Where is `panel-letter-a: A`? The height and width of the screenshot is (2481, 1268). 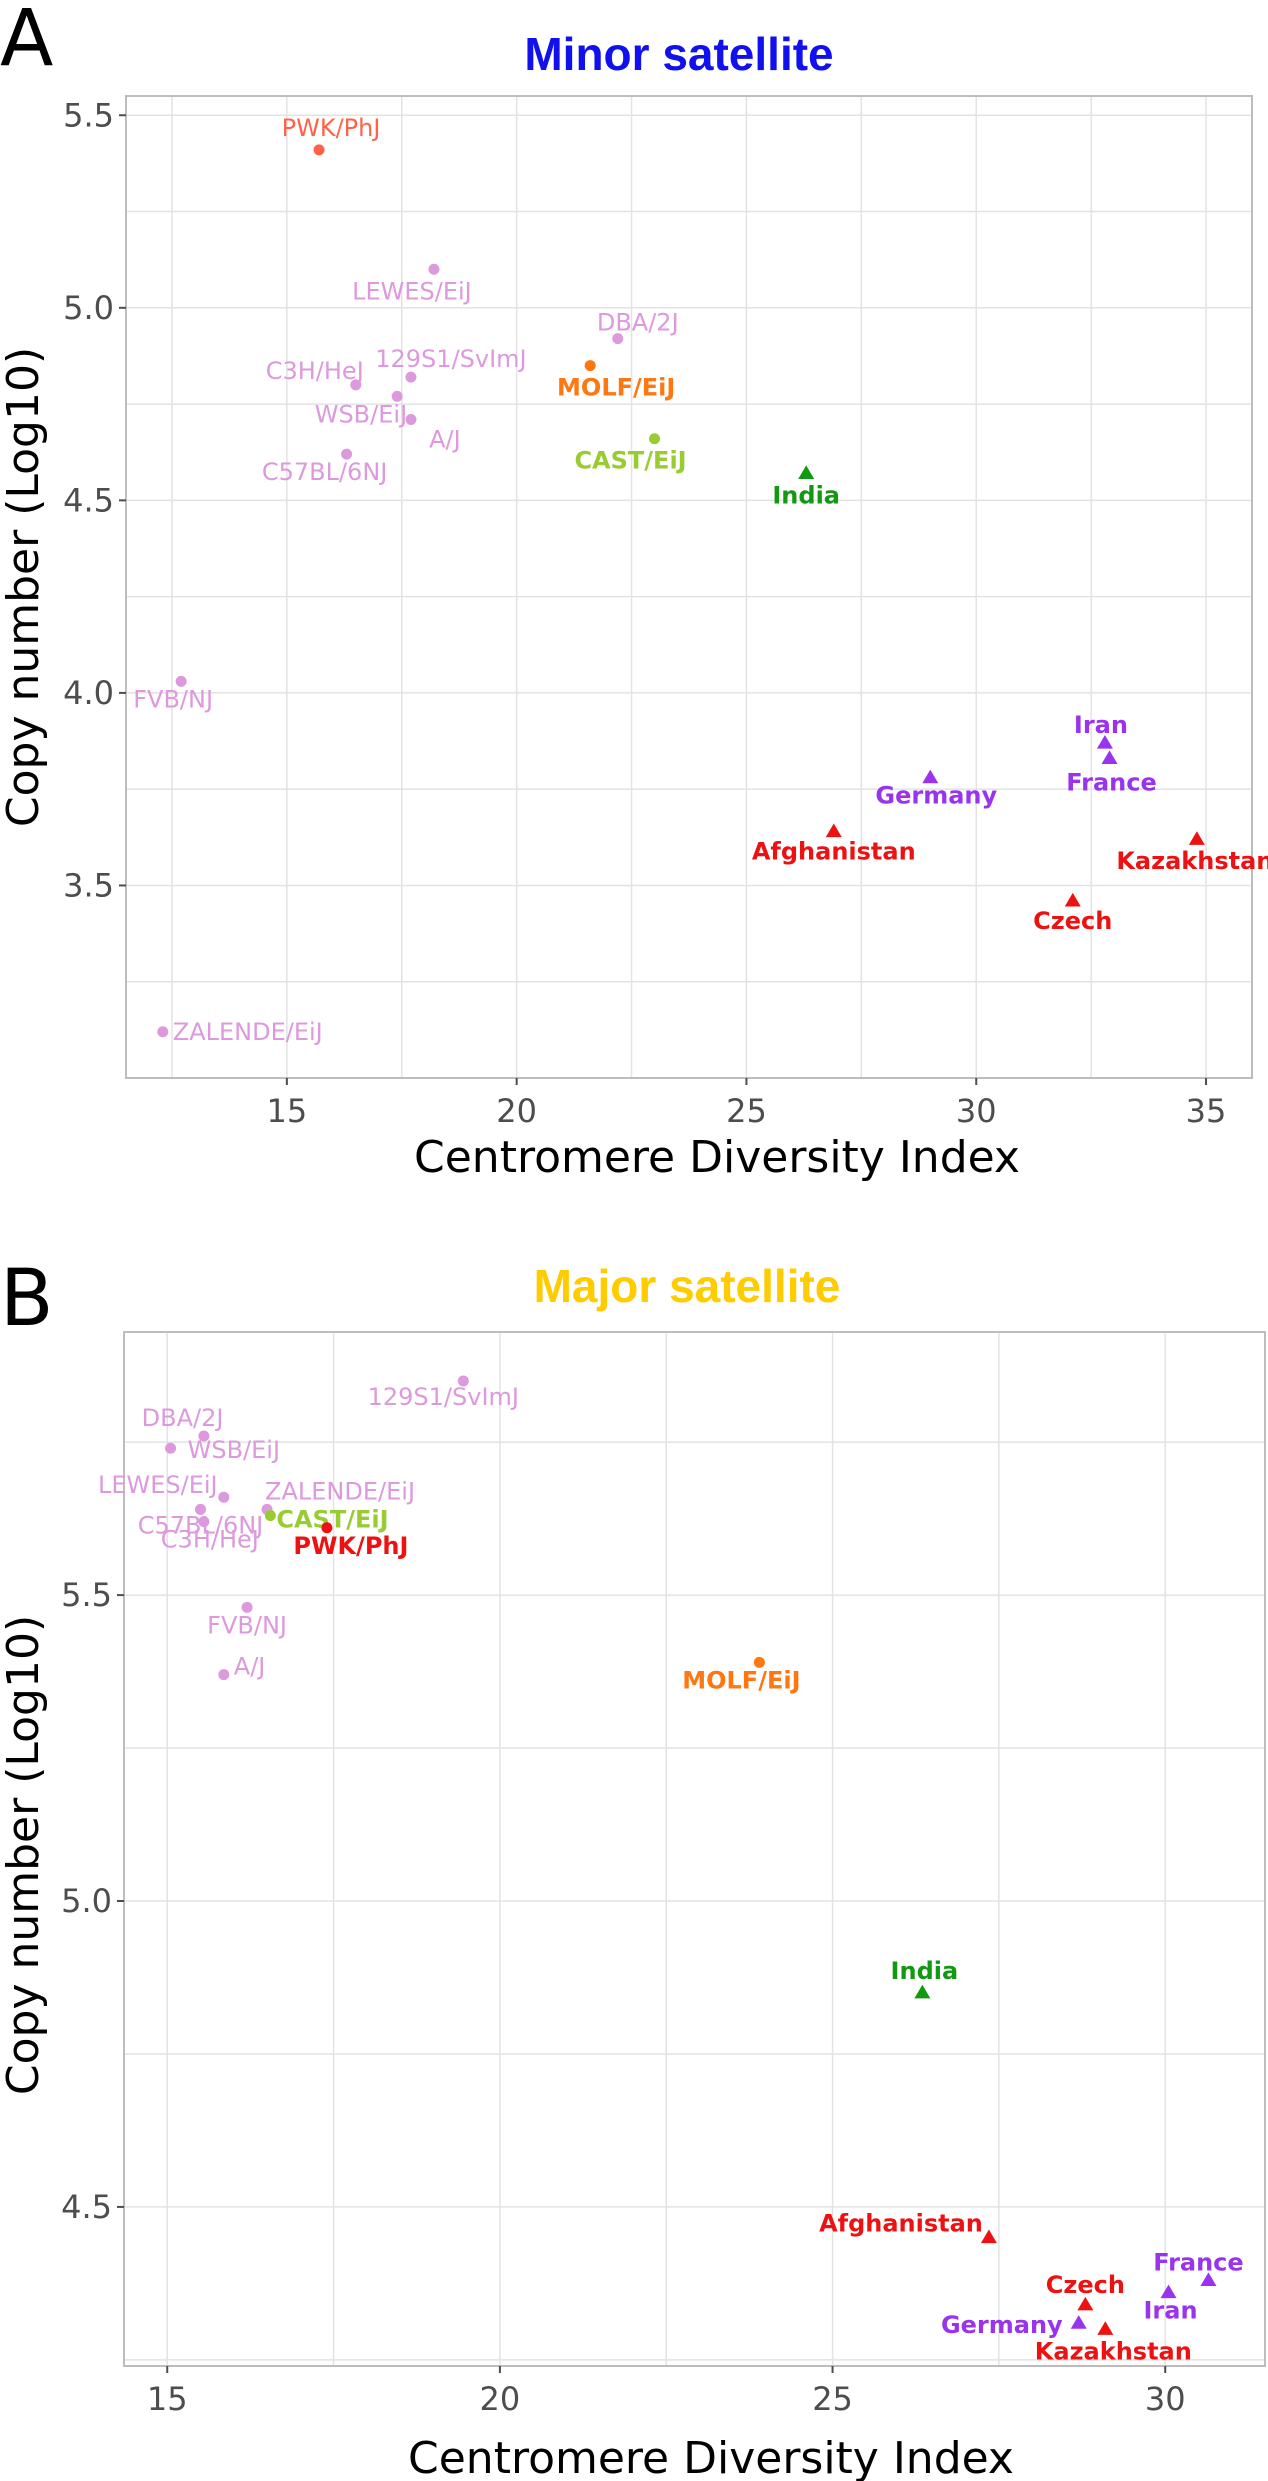
panel-letter-a: A is located at coordinates (26, 42).